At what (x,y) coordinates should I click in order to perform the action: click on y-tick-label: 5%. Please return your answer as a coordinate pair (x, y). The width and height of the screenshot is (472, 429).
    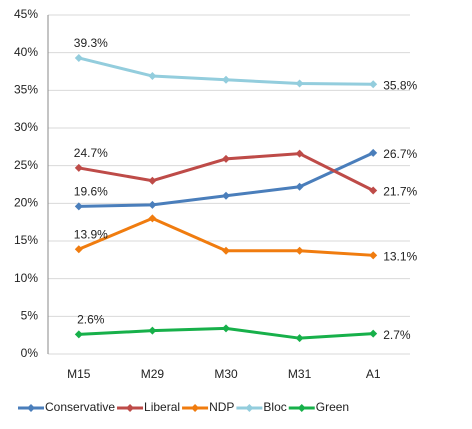
    Looking at the image, I should click on (30, 316).